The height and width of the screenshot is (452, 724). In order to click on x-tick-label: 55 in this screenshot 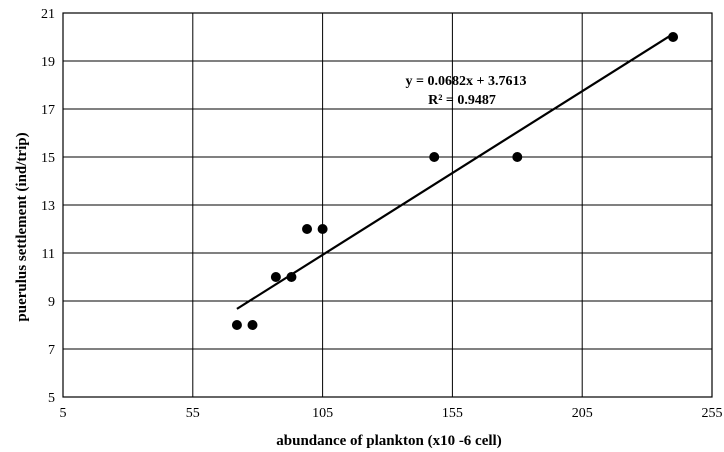, I will do `click(193, 413)`.